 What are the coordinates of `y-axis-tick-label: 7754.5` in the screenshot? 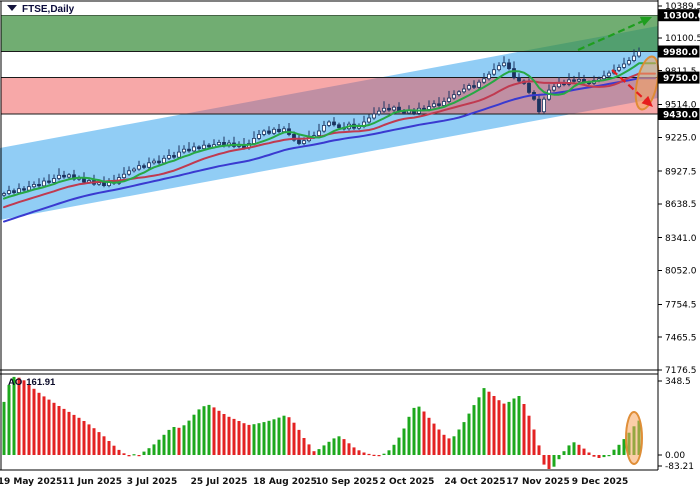 It's located at (681, 306).